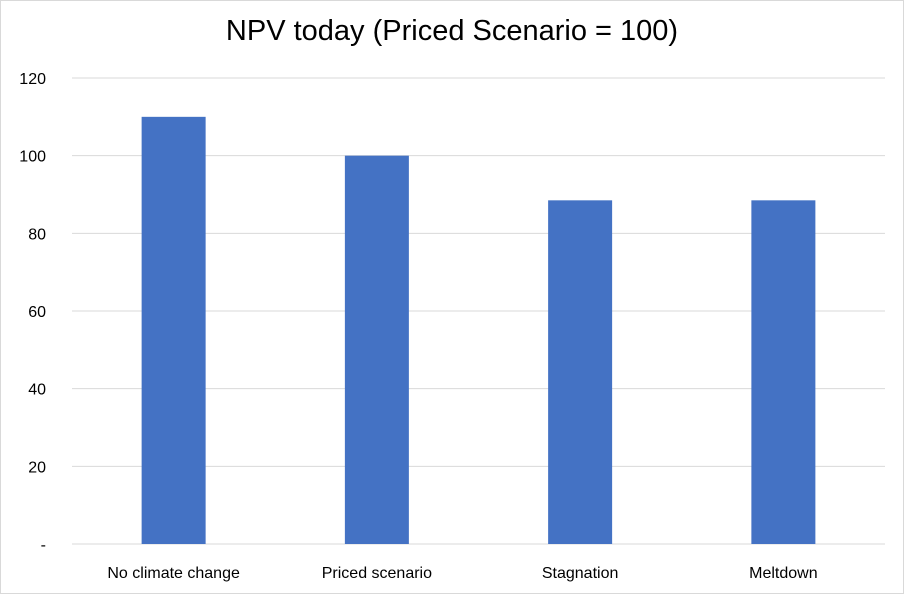 This screenshot has width=904, height=594. I want to click on y-tick-label: 120, so click(32, 79).